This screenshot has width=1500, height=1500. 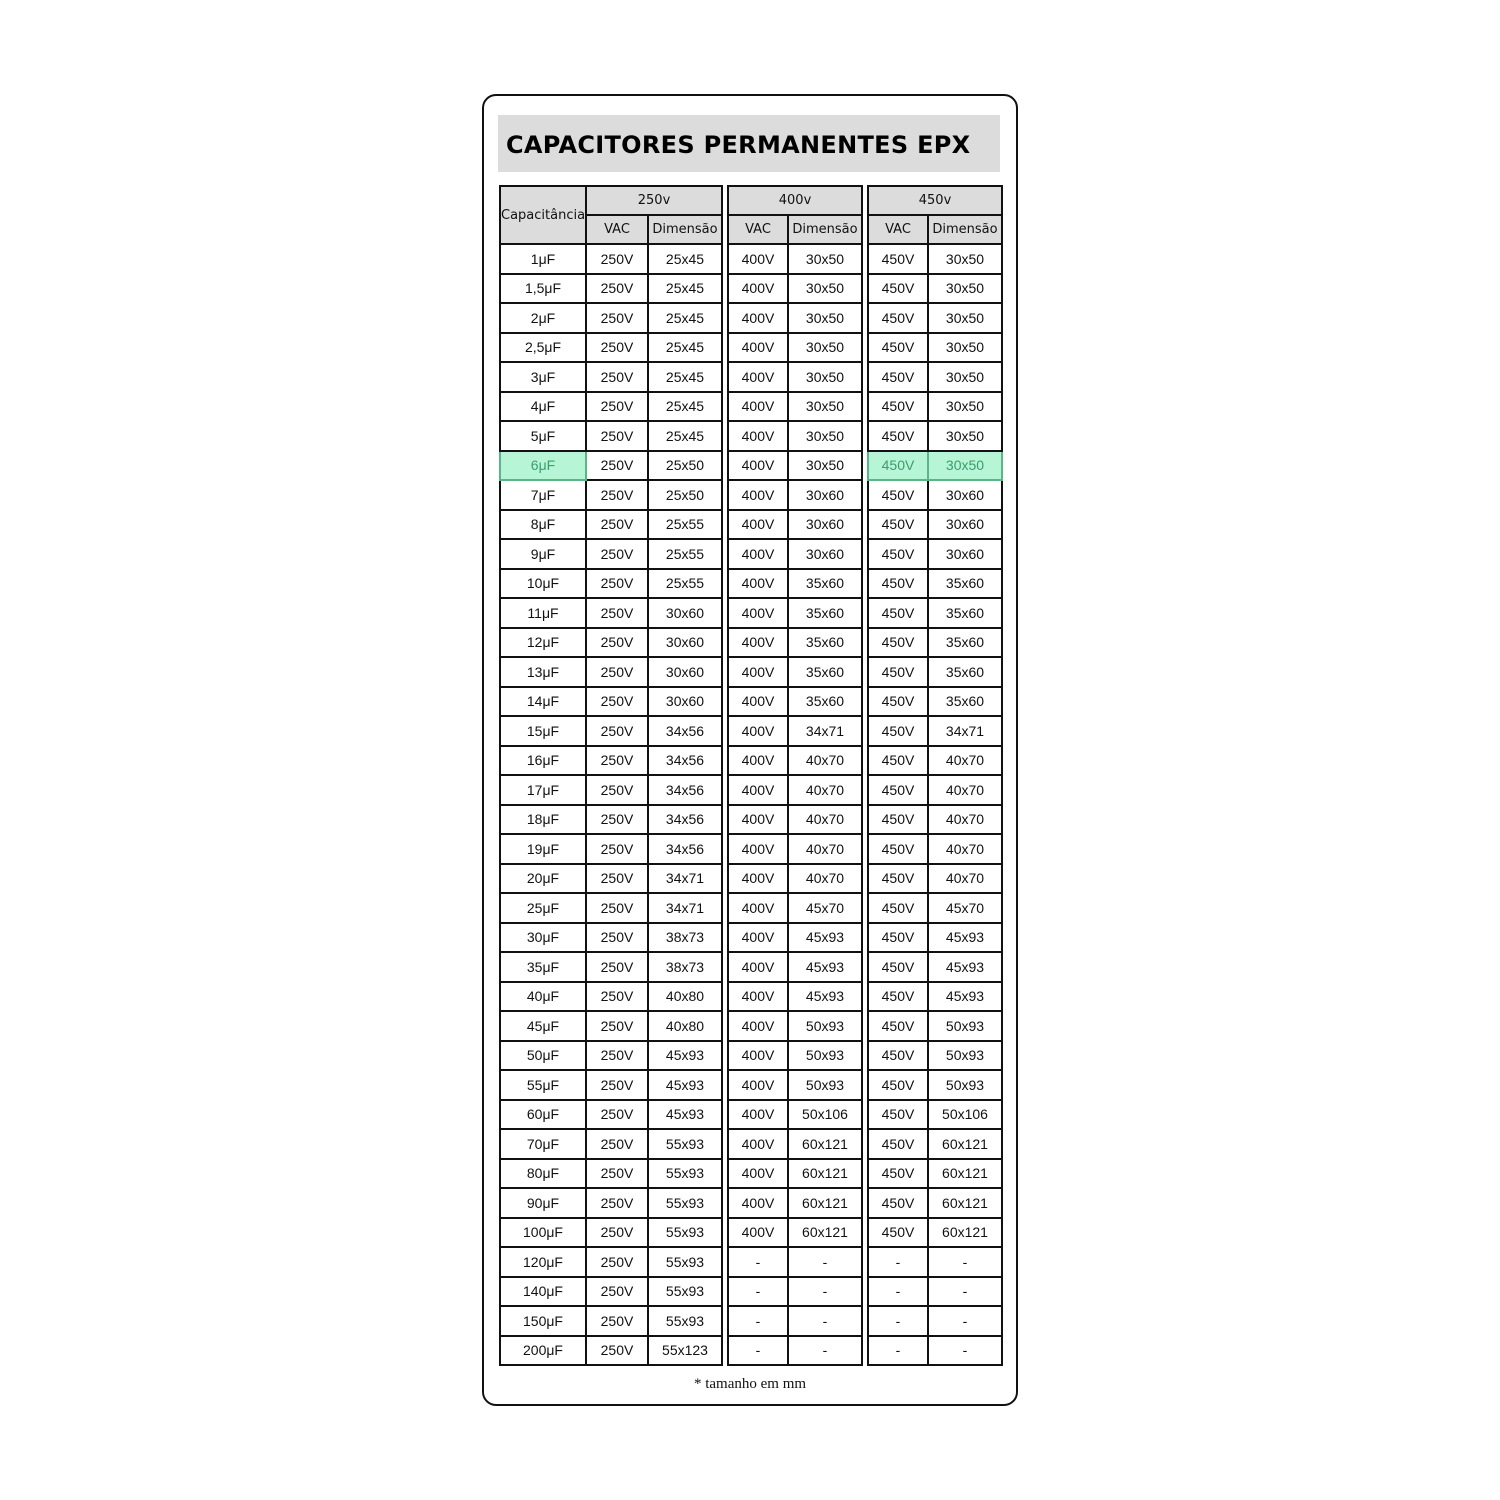 I want to click on table-row: 400V 50x106, so click(x=795, y=1114).